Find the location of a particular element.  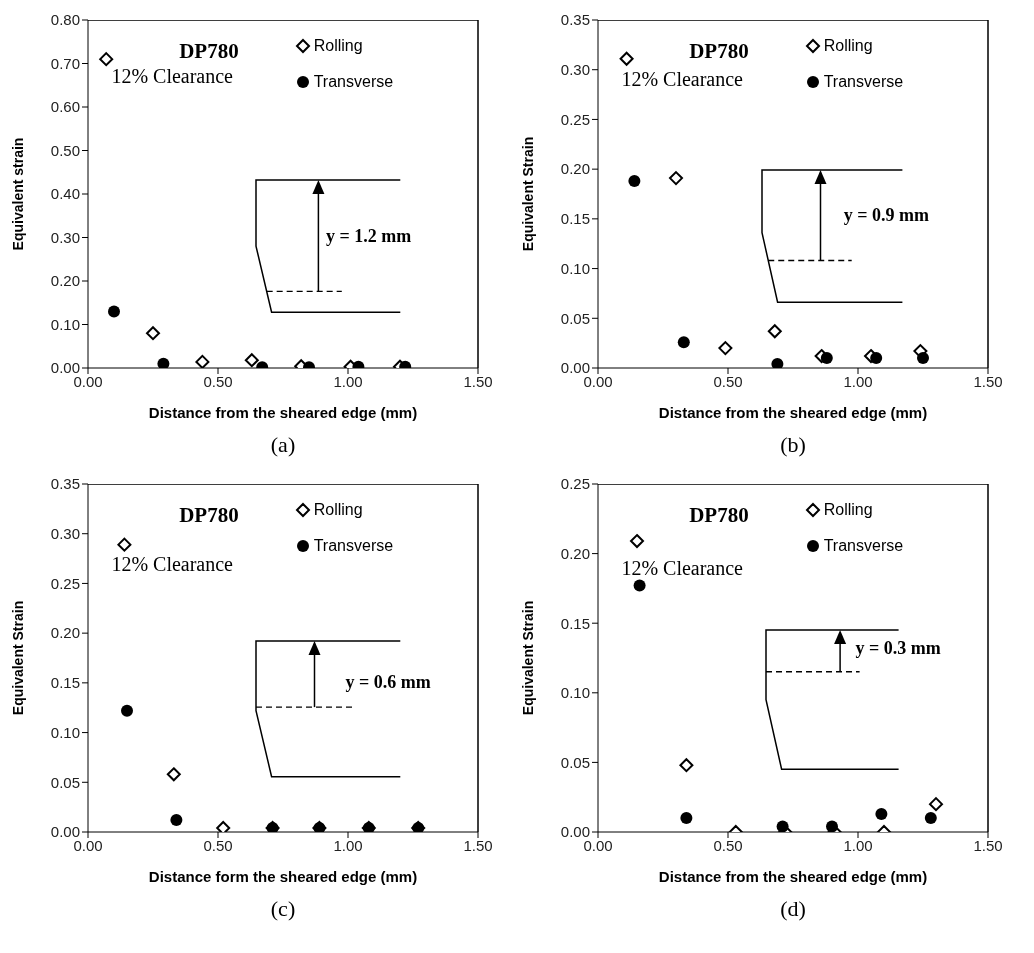

y-tick-label: 0.80 is located at coordinates (65, 20).